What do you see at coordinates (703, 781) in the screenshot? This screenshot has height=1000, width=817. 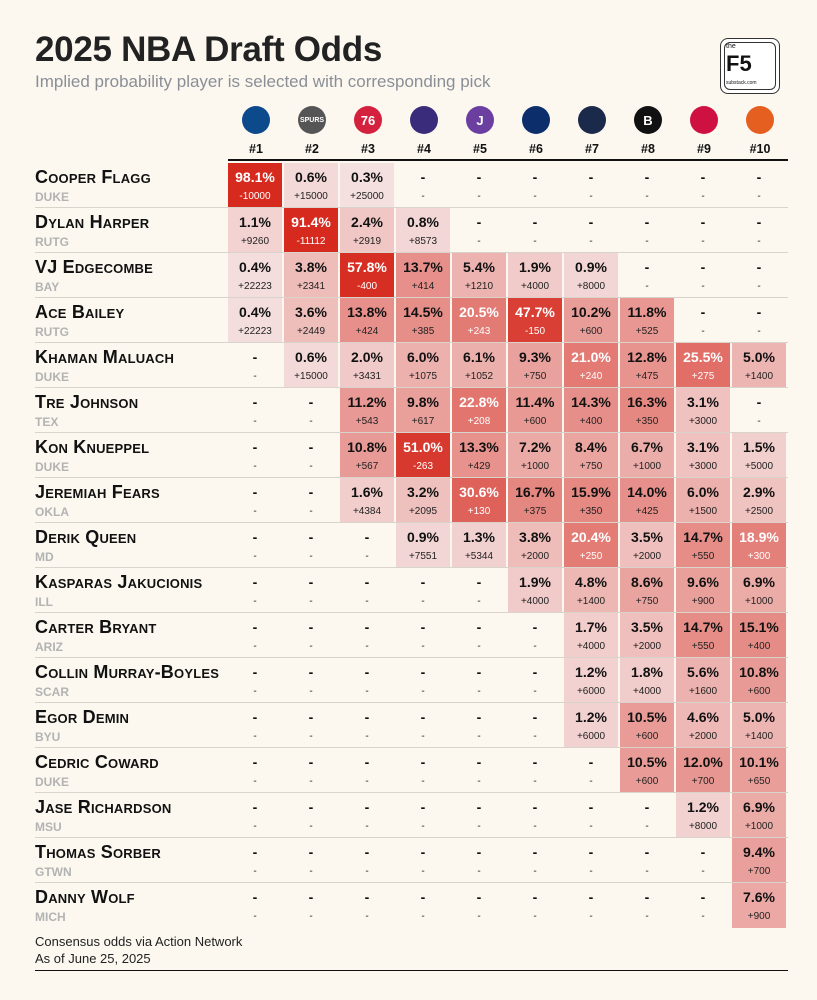 I see `cell-odds: +700` at bounding box center [703, 781].